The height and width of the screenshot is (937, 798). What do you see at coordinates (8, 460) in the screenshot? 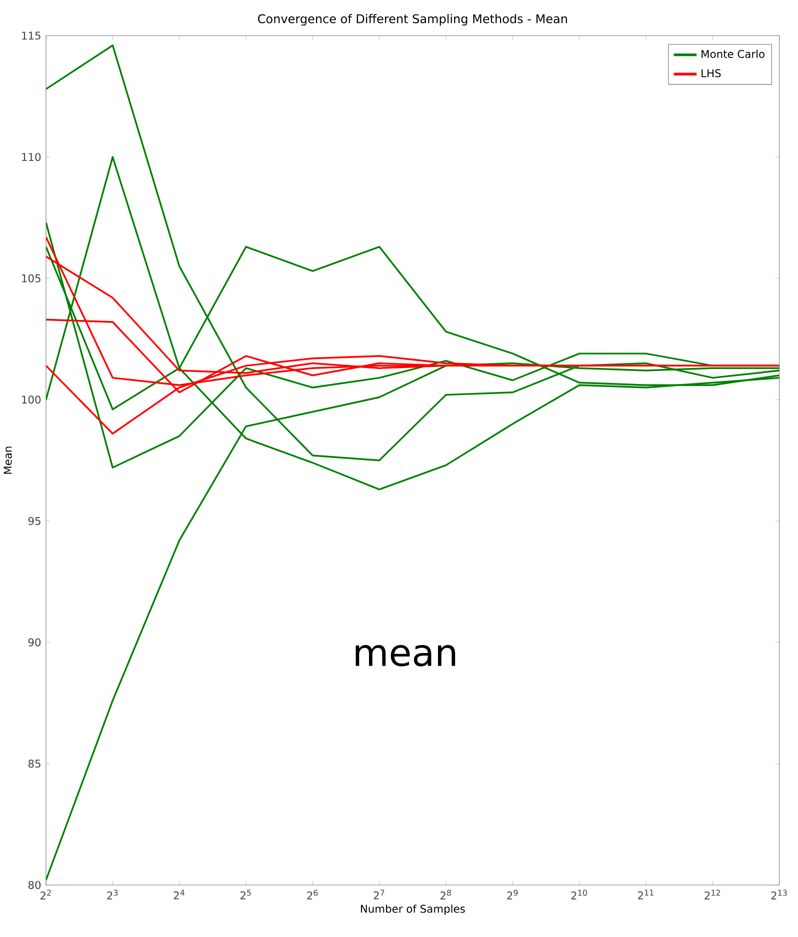
I see `y-axis-title: Mean` at bounding box center [8, 460].